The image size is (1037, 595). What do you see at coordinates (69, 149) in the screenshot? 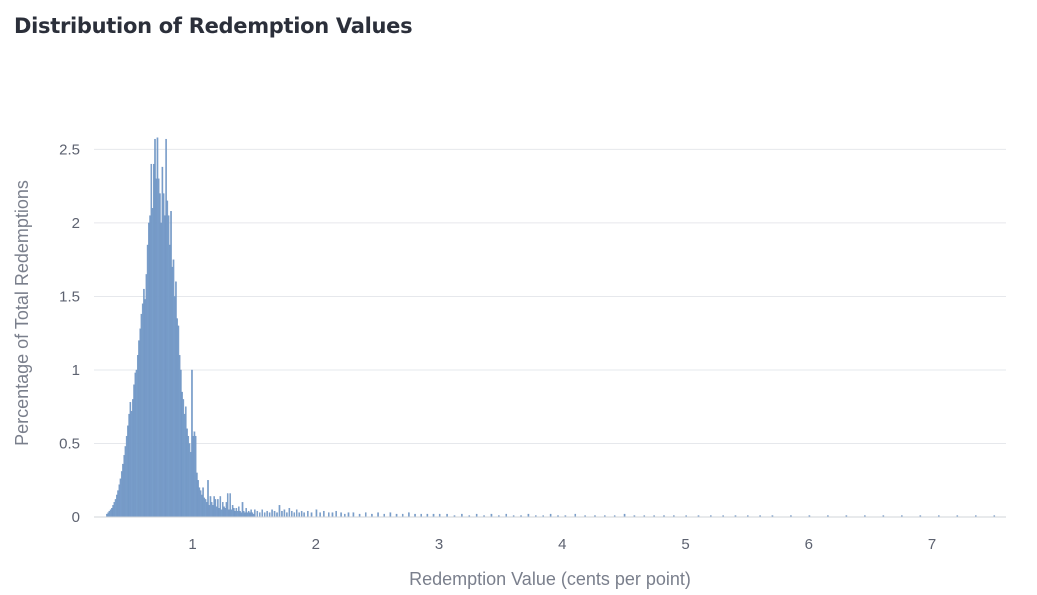
I see `y-tick-label: 2.5` at bounding box center [69, 149].